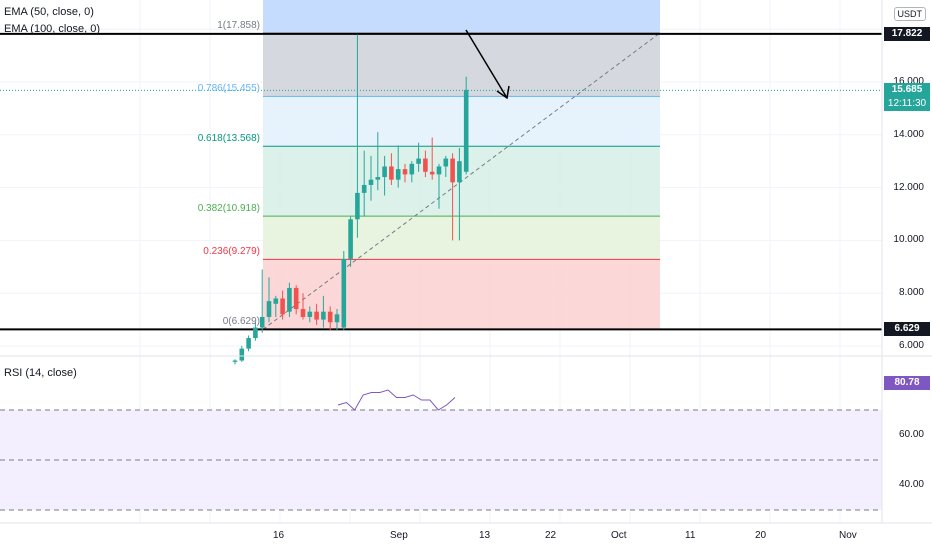  What do you see at coordinates (396, 400) in the screenshot?
I see `rsi-line` at bounding box center [396, 400].